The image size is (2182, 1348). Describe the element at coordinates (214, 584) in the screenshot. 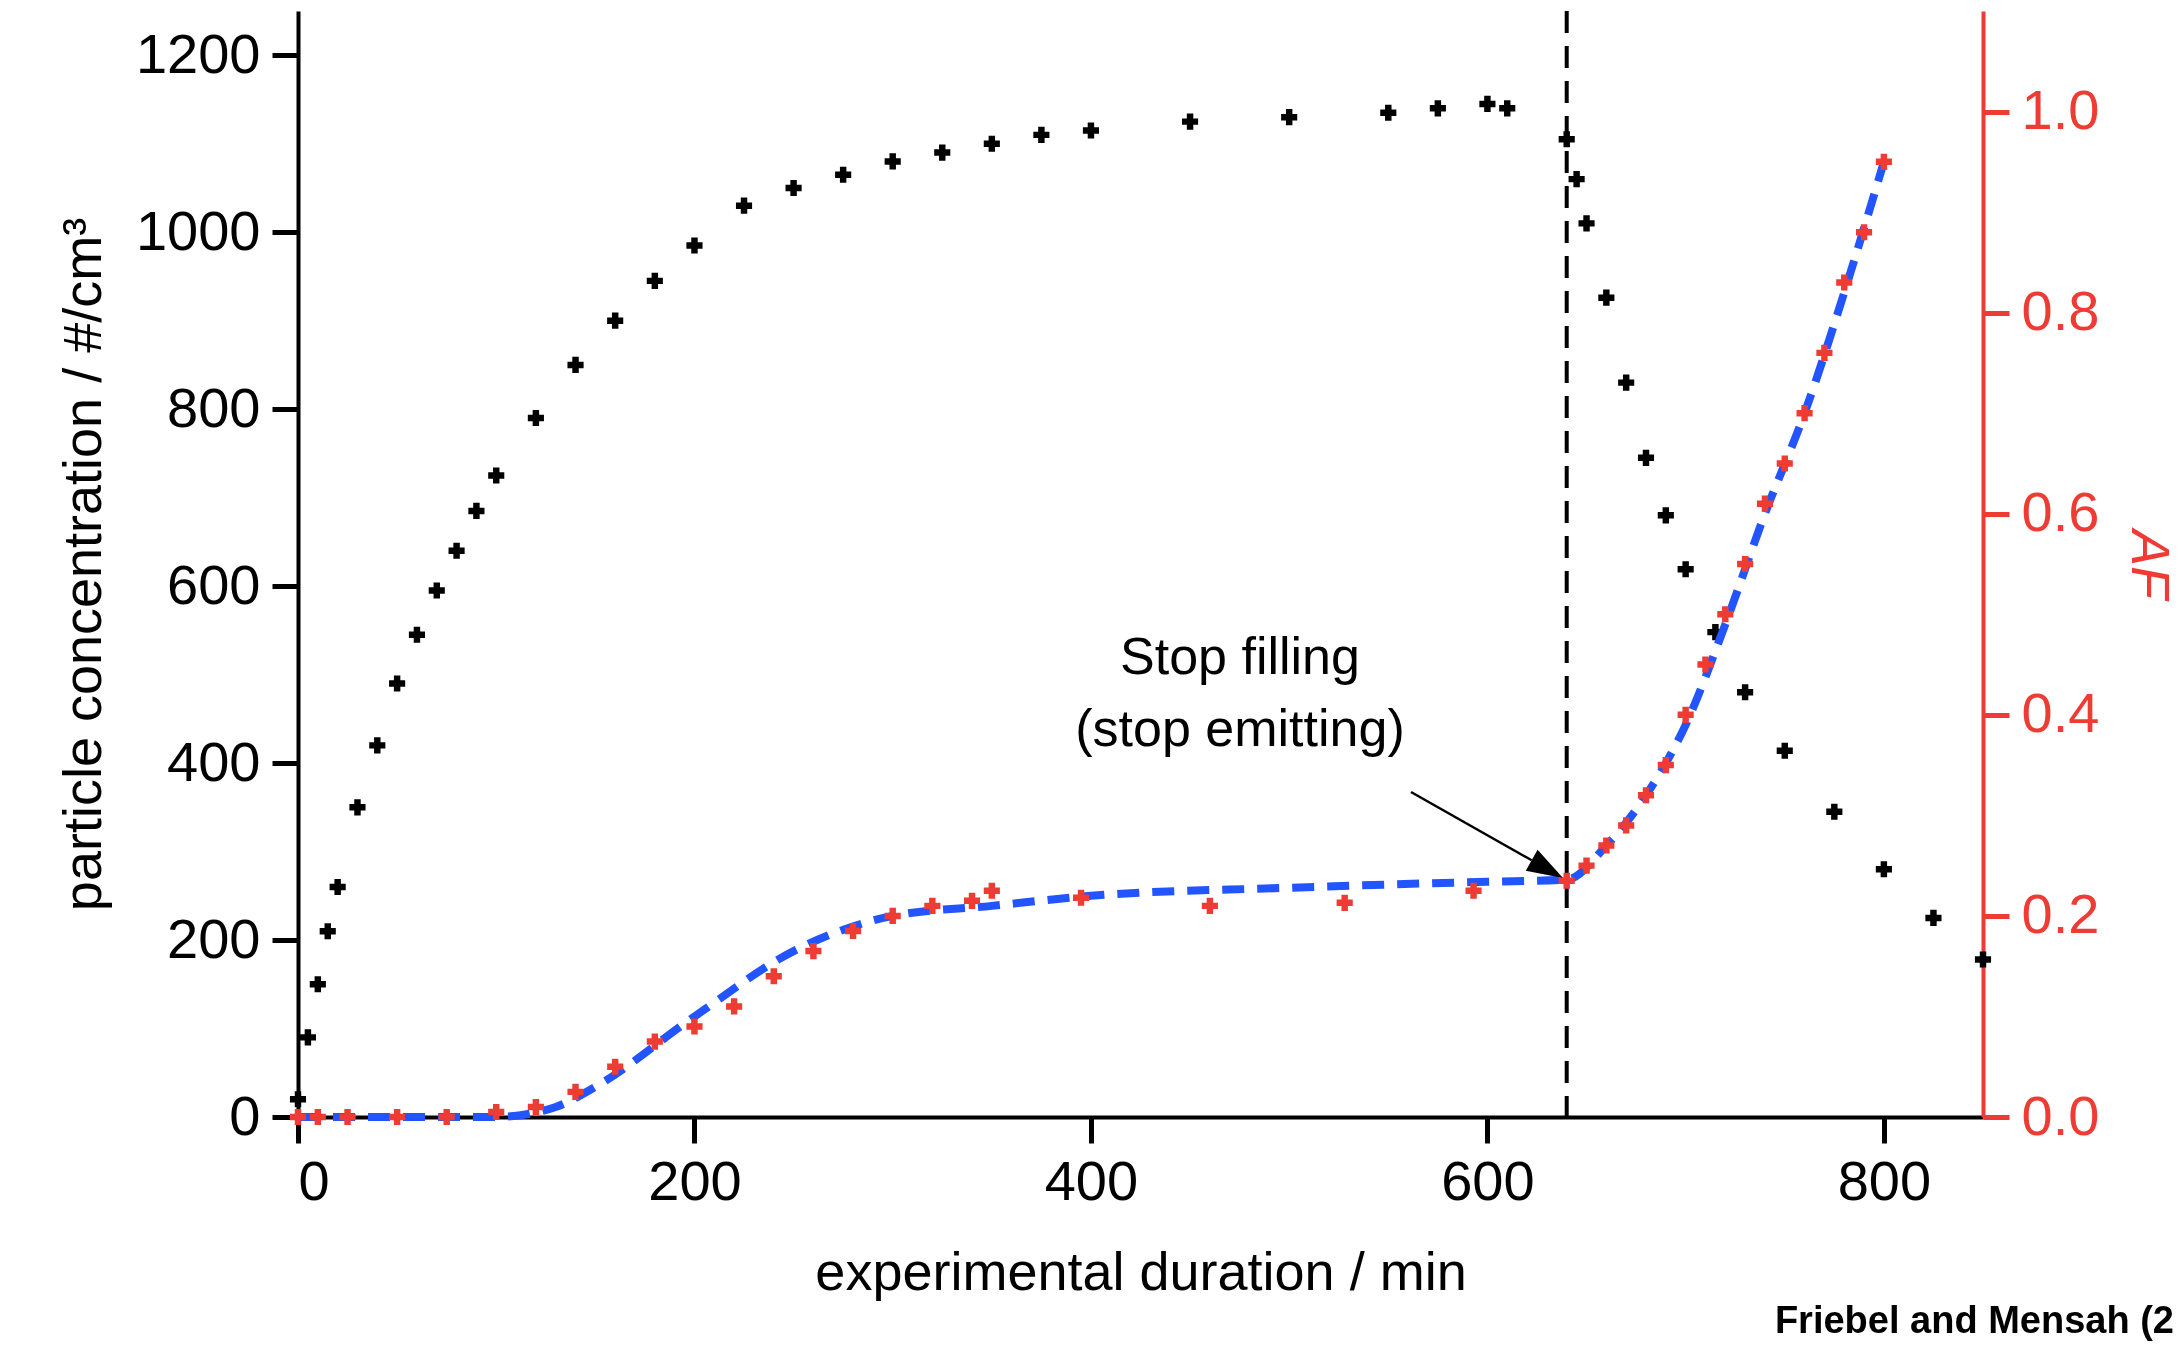

I see `y-tick-label: 600` at that location.